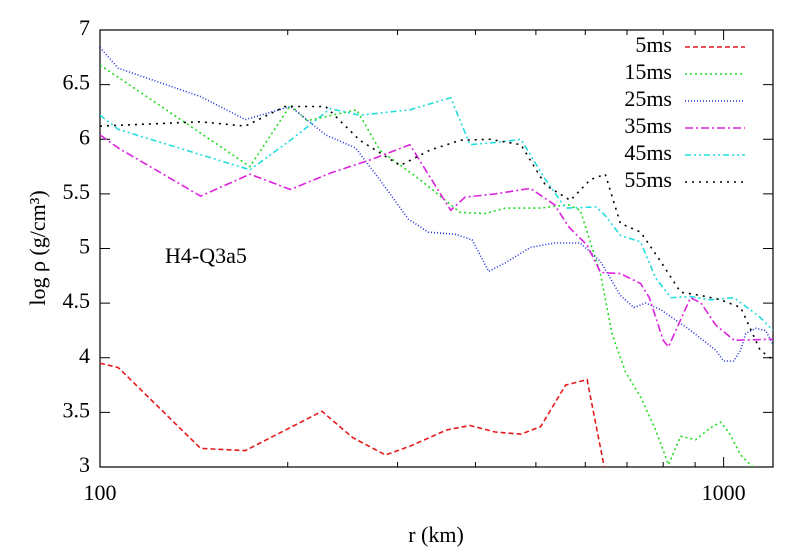  What do you see at coordinates (84, 464) in the screenshot?
I see `y-tick-label: 3` at bounding box center [84, 464].